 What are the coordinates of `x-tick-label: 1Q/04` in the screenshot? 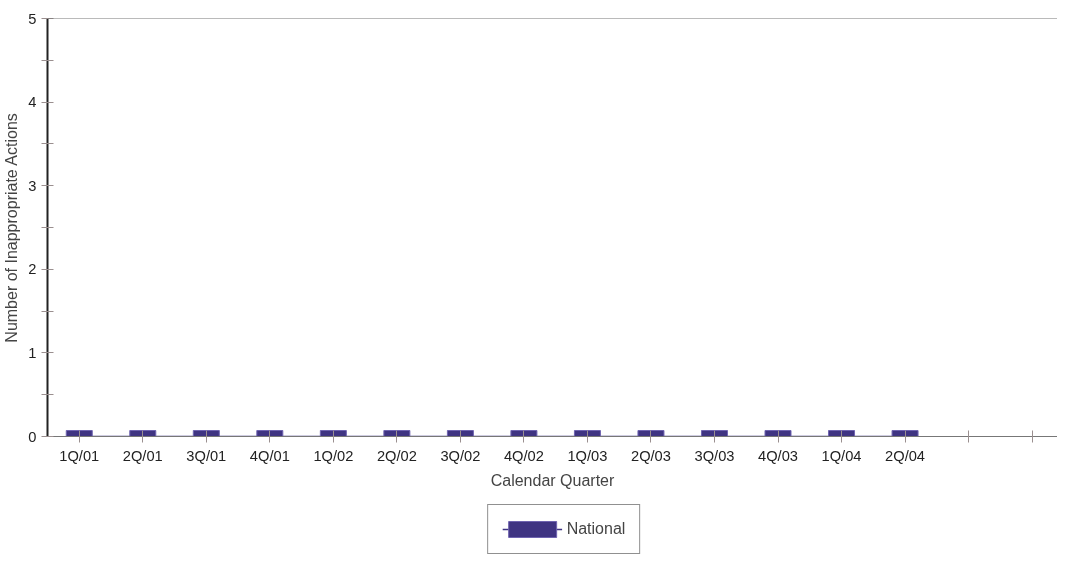 It's located at (841, 455).